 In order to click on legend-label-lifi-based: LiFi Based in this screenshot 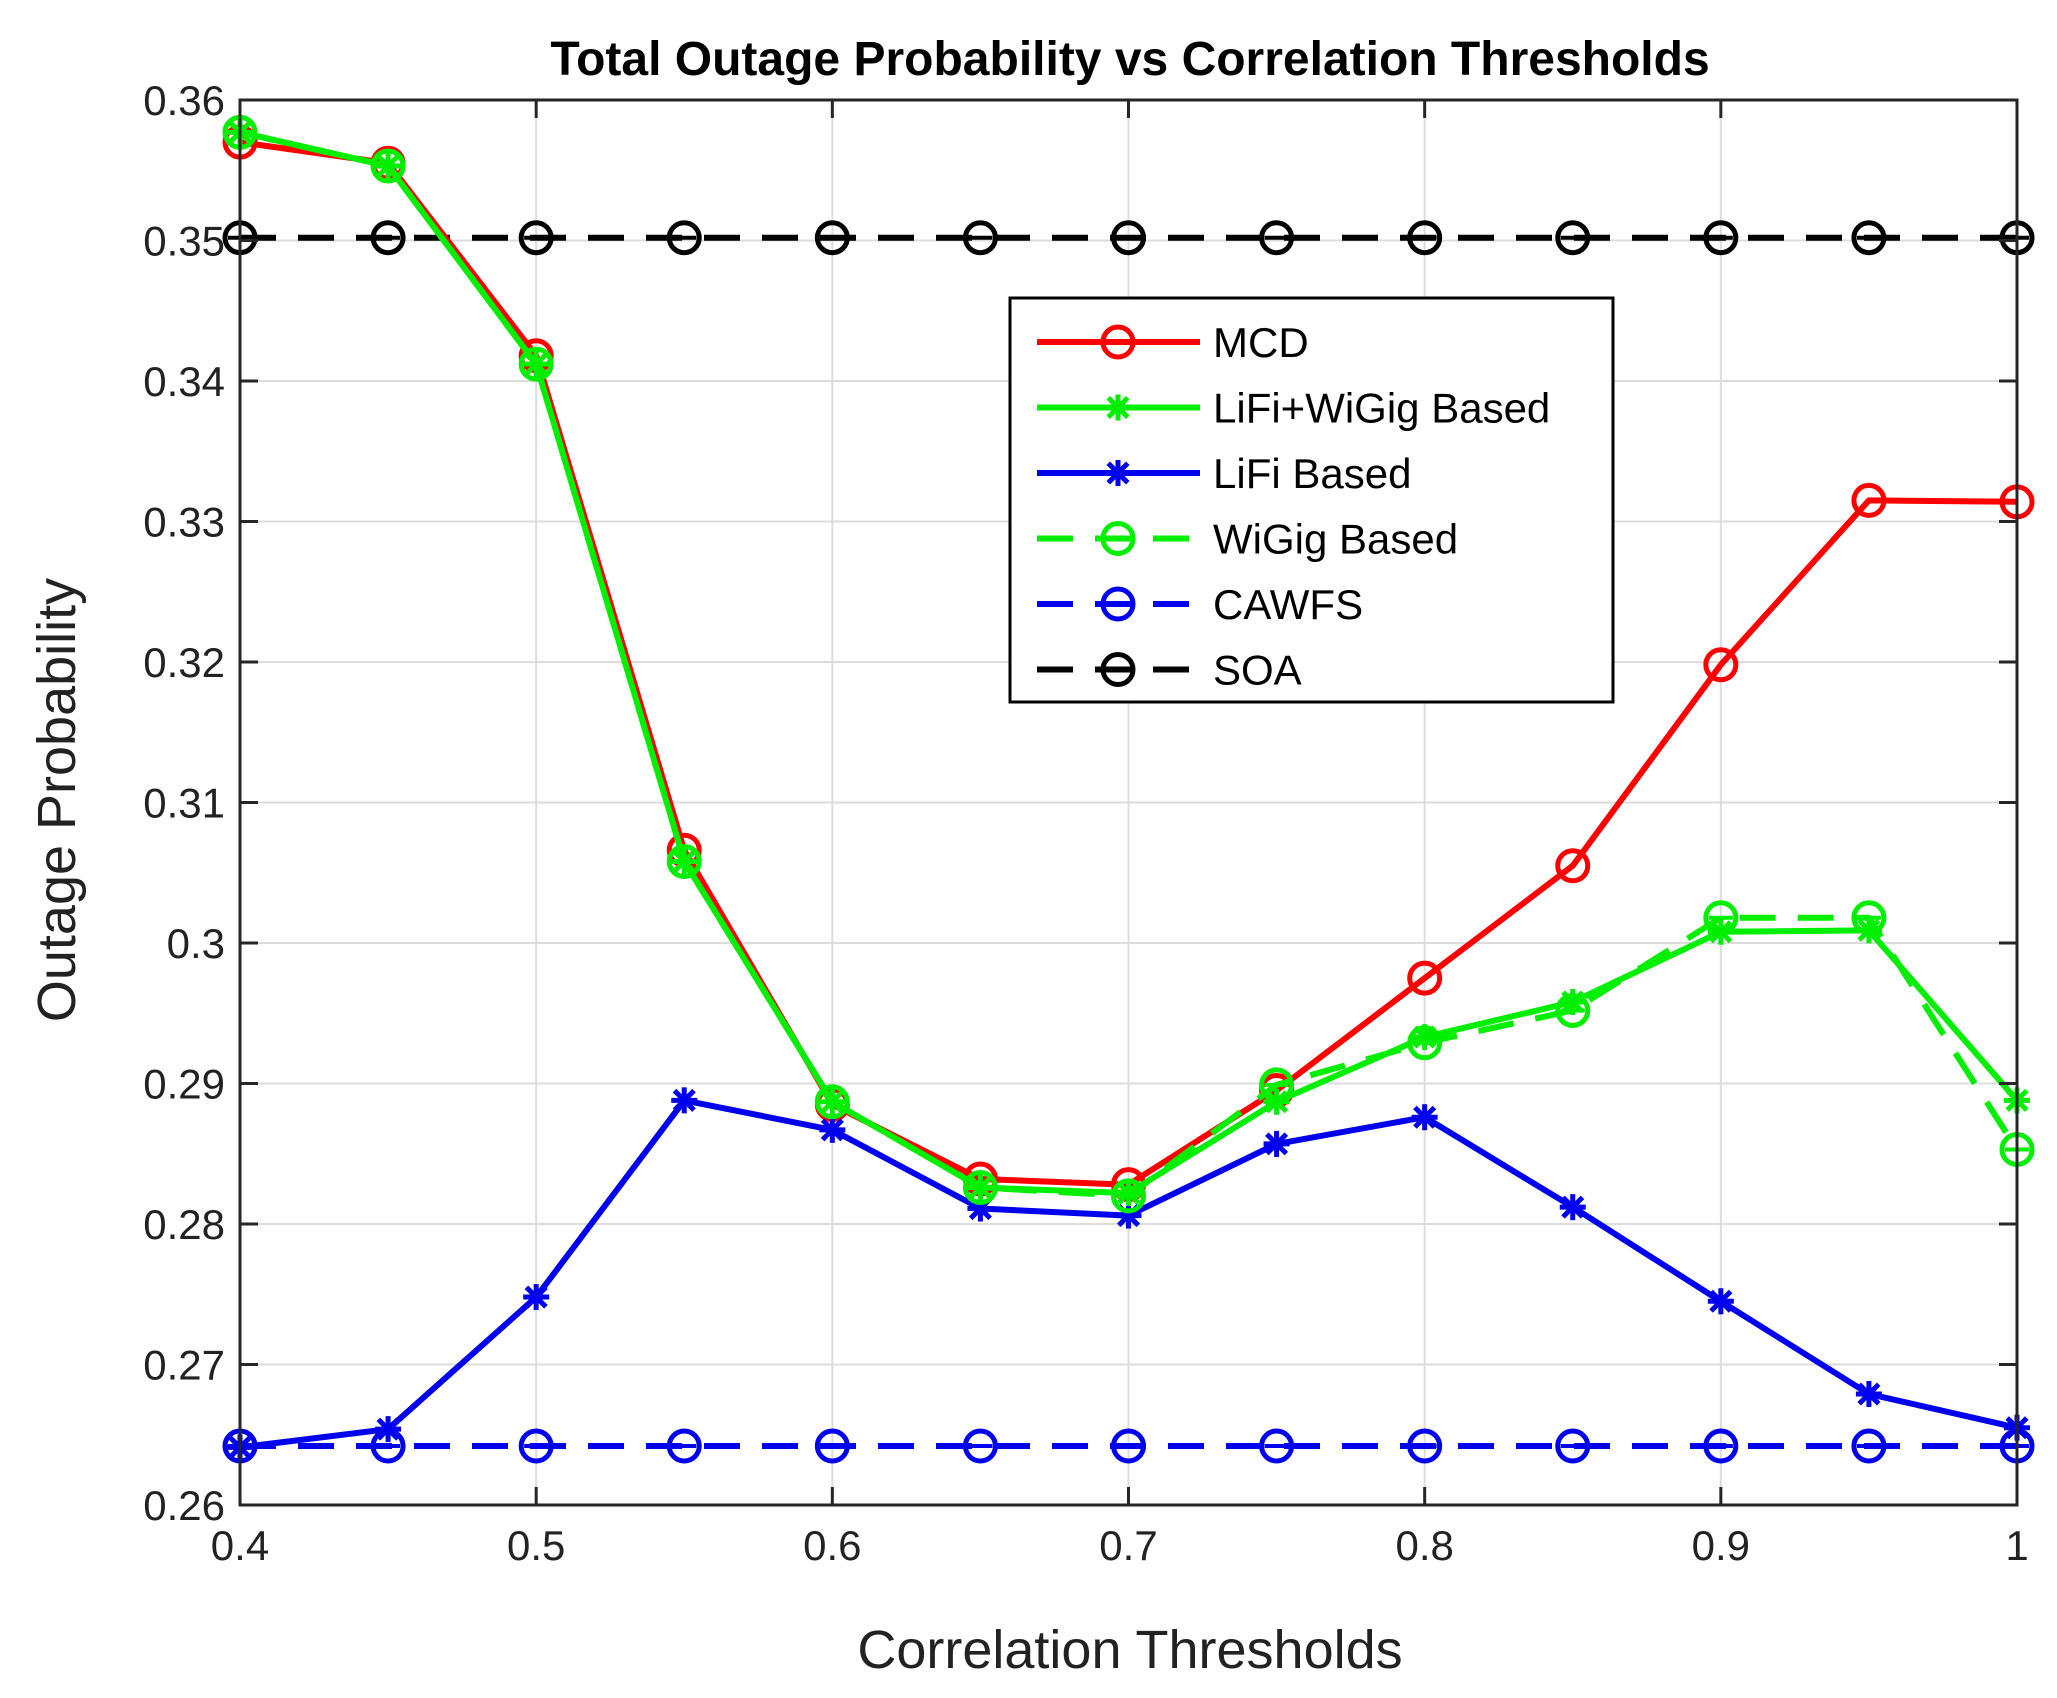, I will do `click(1312, 473)`.